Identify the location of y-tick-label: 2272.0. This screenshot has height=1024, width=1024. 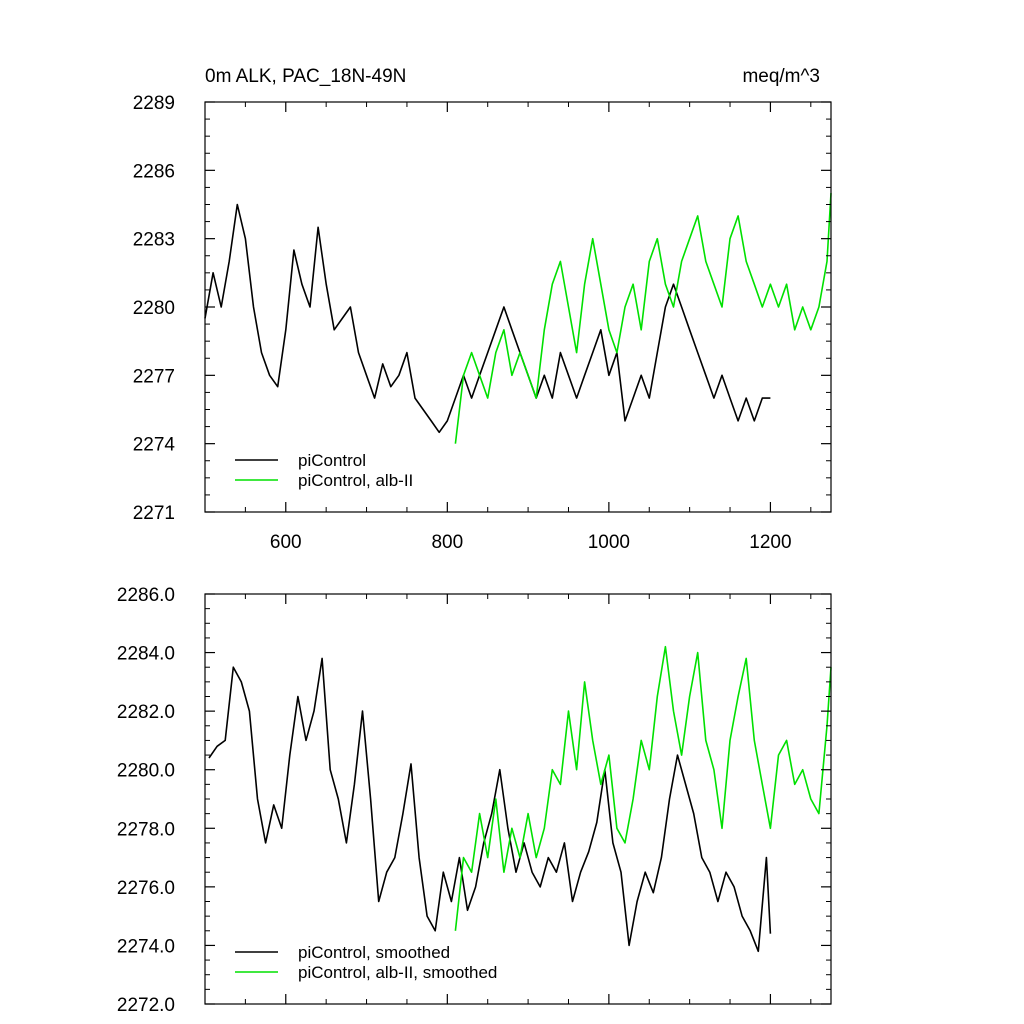
(146, 1005).